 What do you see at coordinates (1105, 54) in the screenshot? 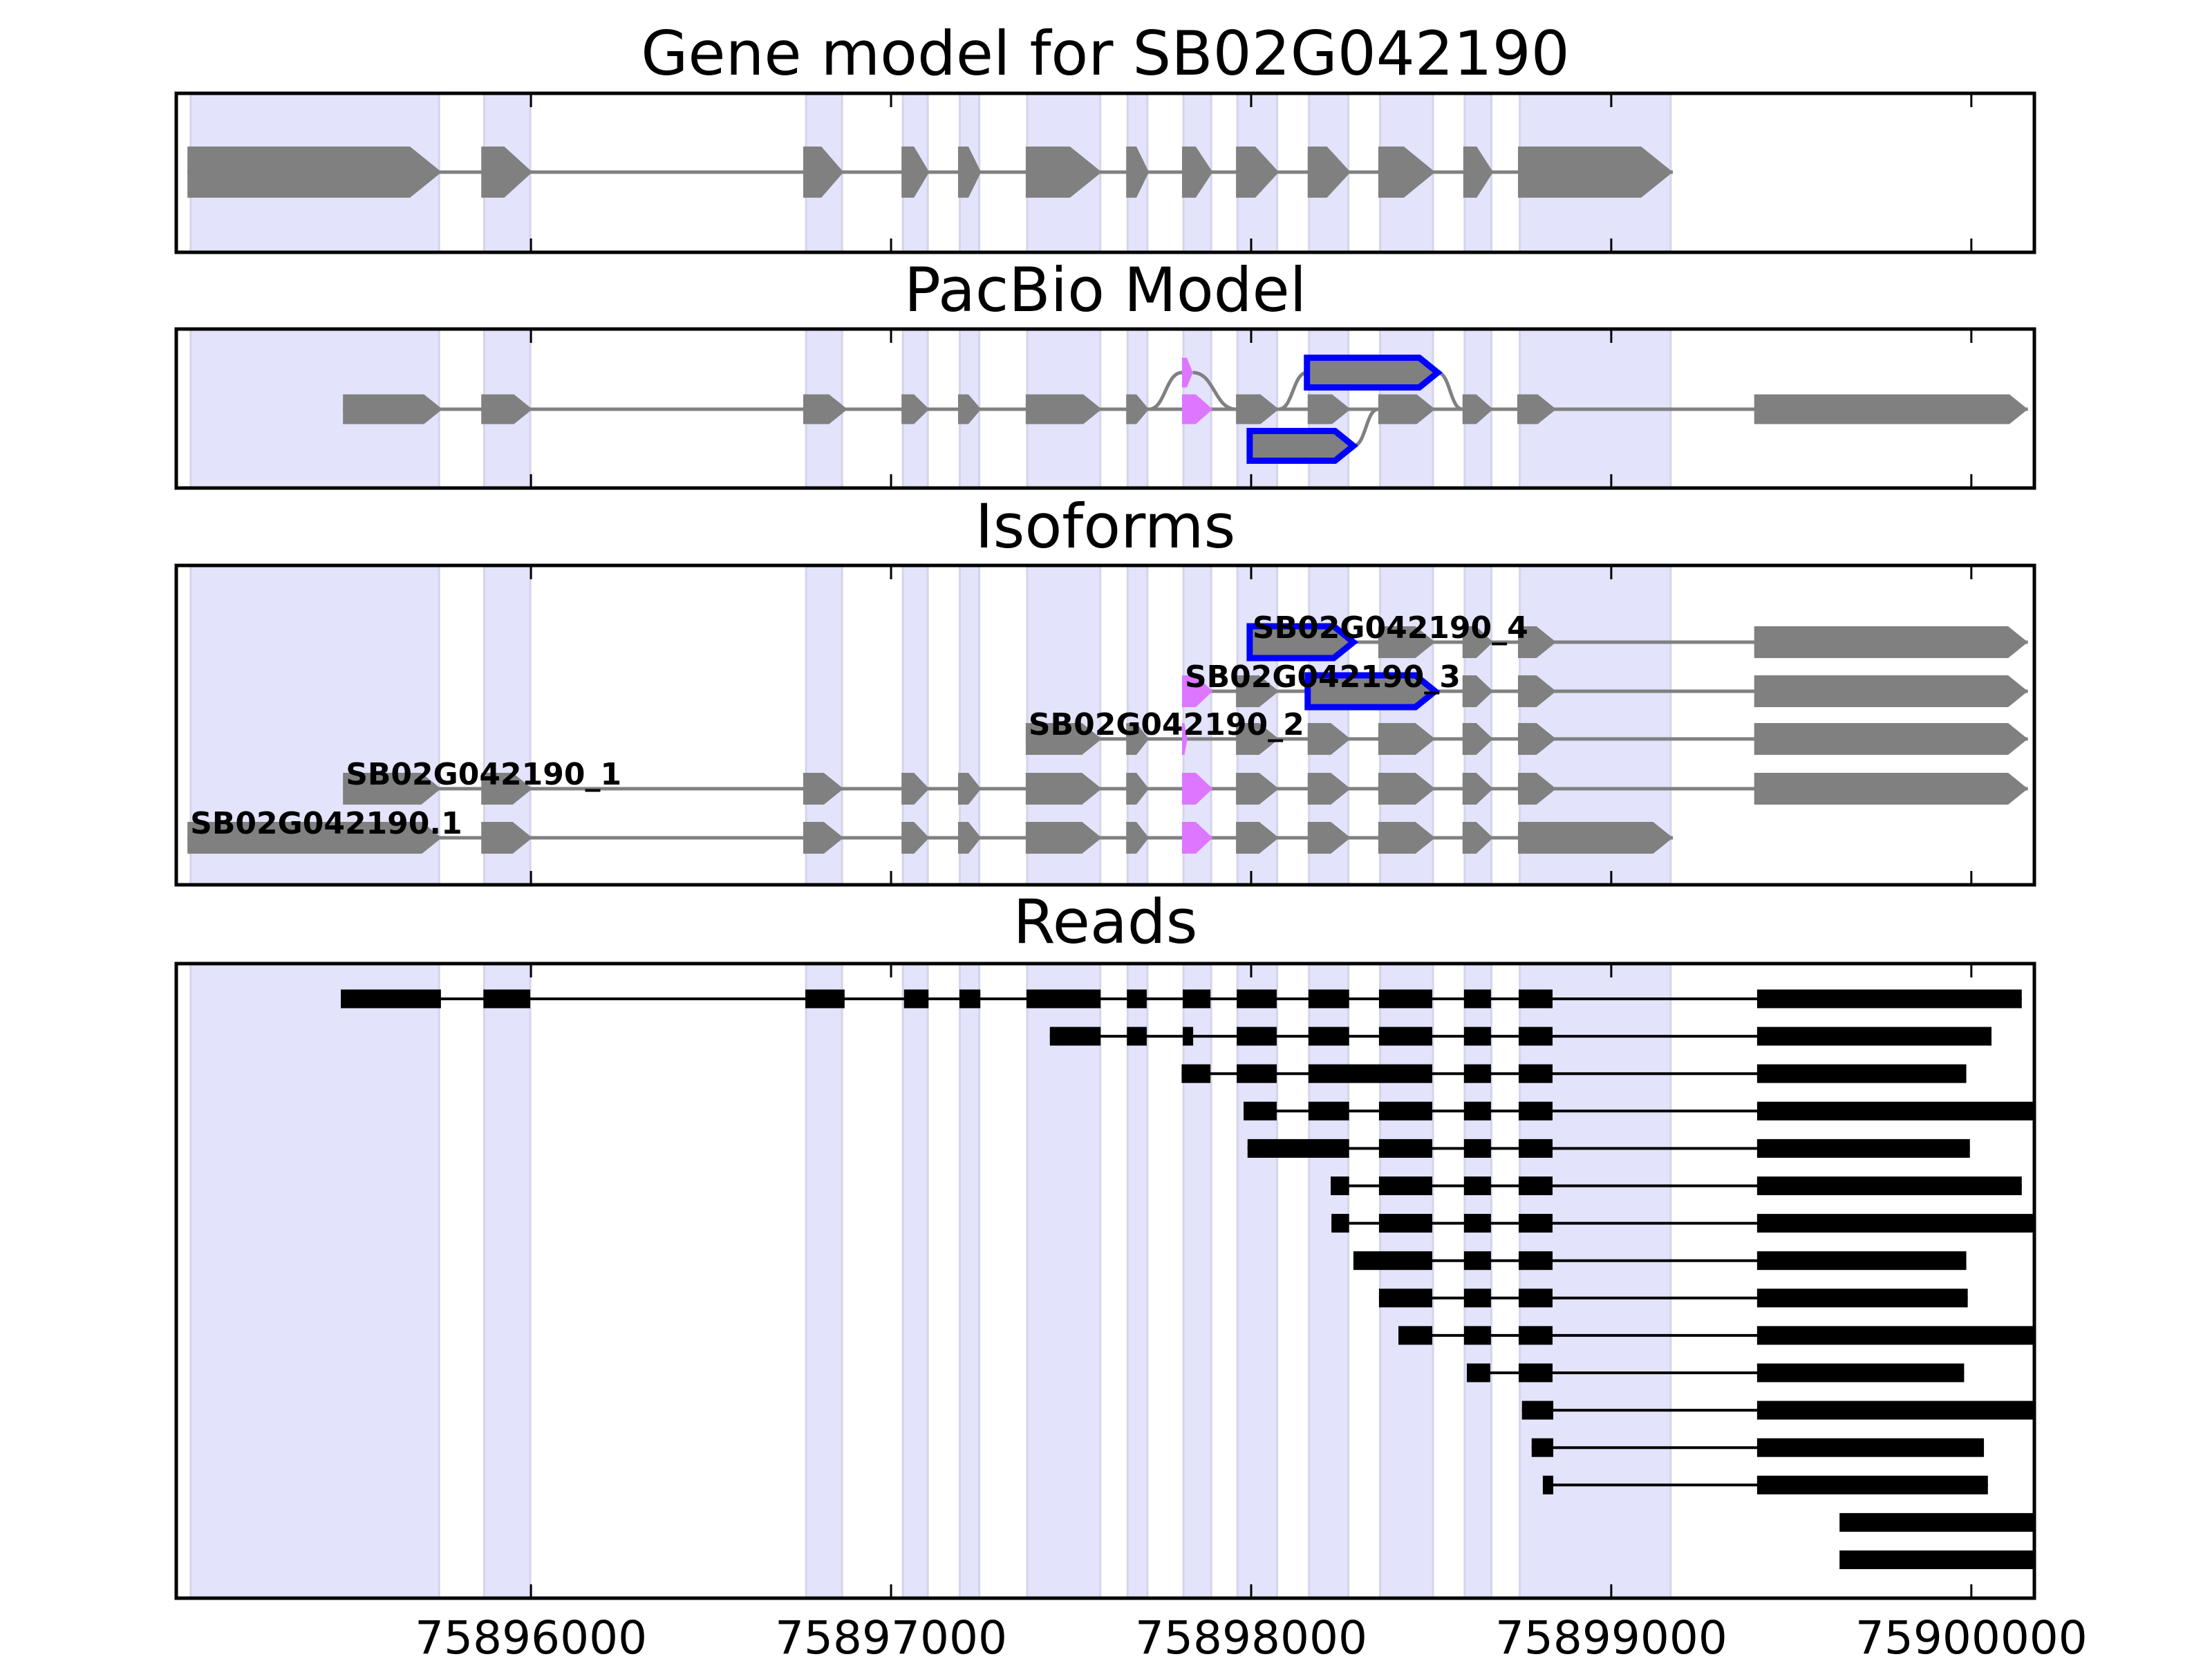
I see `gene-model-title: Gene model for SB02G042190` at bounding box center [1105, 54].